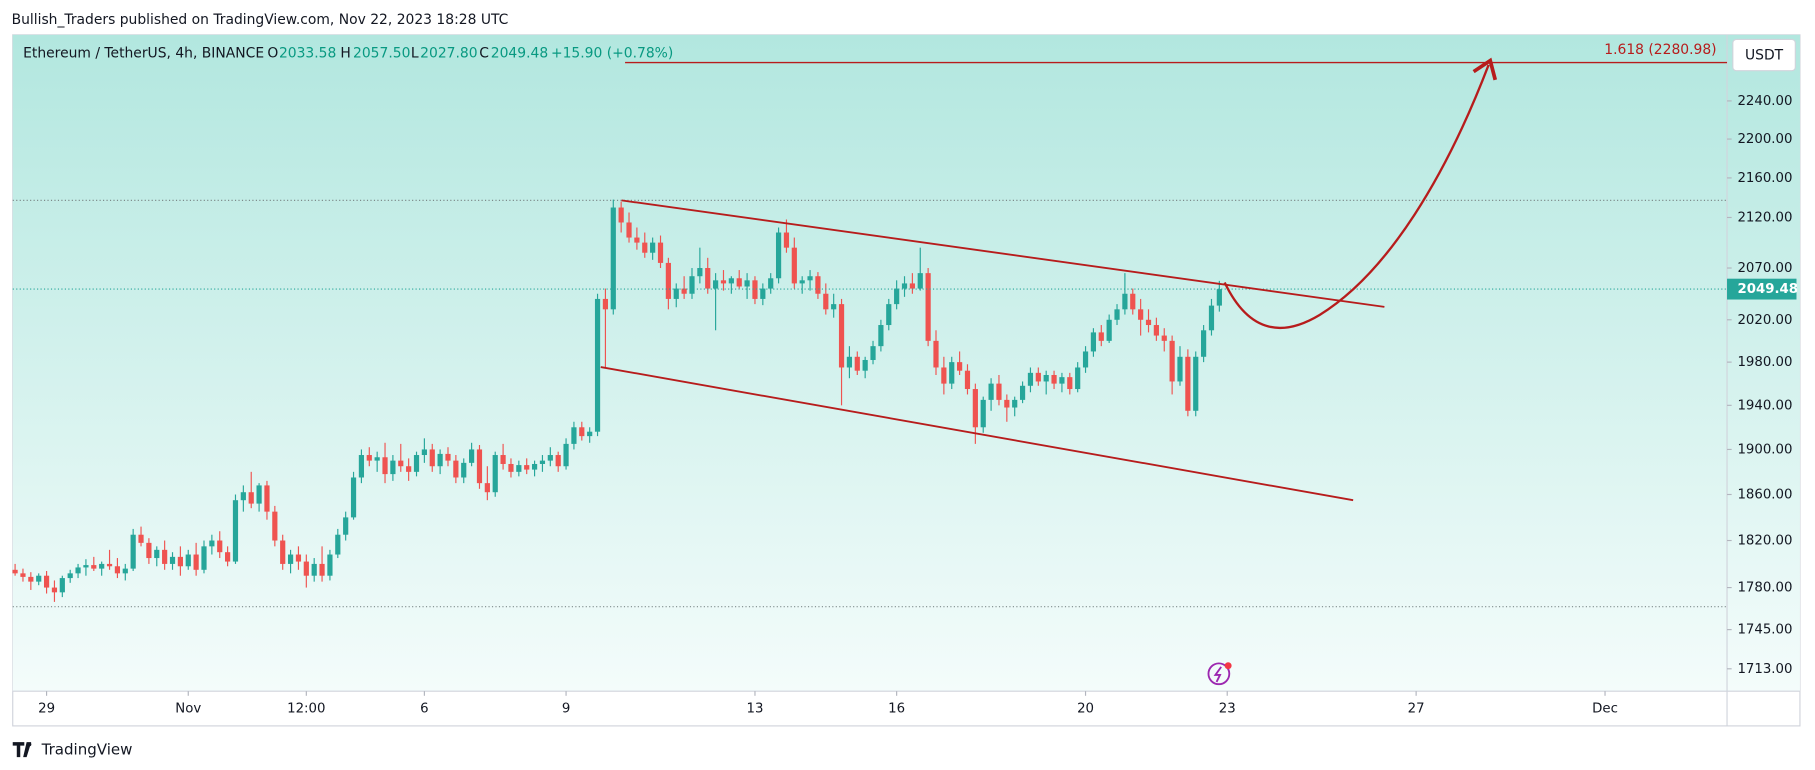 The height and width of the screenshot is (770, 1815). What do you see at coordinates (29, 744) in the screenshot?
I see `tradingview-logo-dot` at bounding box center [29, 744].